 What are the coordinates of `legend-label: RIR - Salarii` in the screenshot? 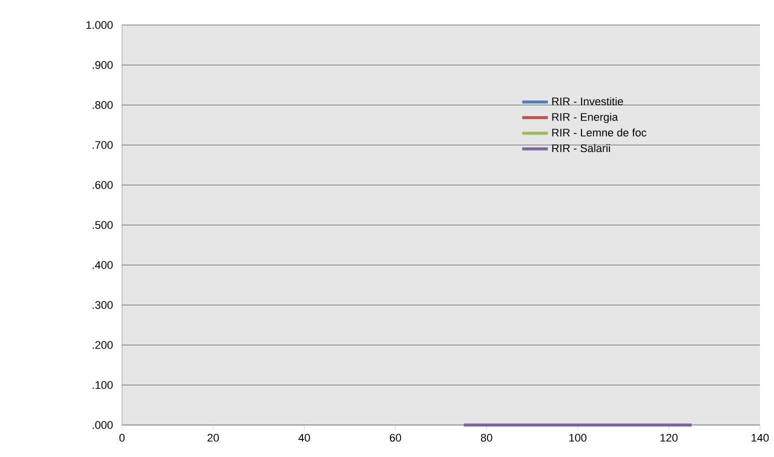 It's located at (581, 148).